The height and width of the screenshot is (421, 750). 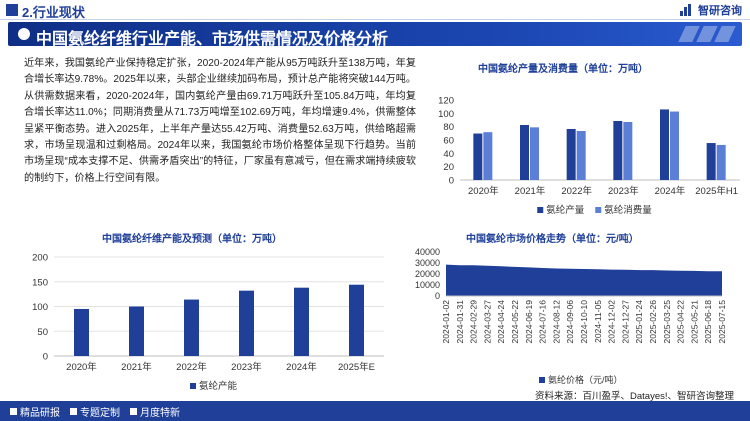 I want to click on y-tick-label: 50, so click(x=42, y=332).